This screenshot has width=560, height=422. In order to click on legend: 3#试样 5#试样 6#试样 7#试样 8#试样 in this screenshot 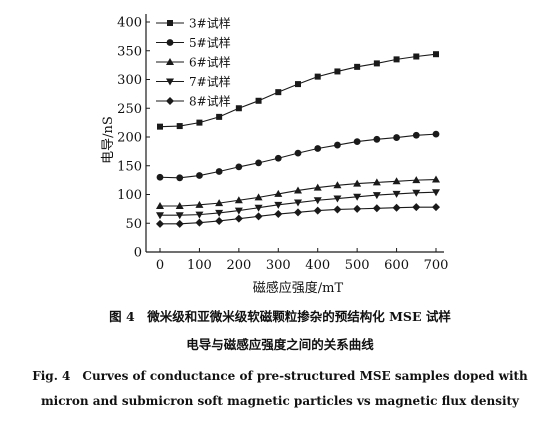, I will do `click(193, 62)`.